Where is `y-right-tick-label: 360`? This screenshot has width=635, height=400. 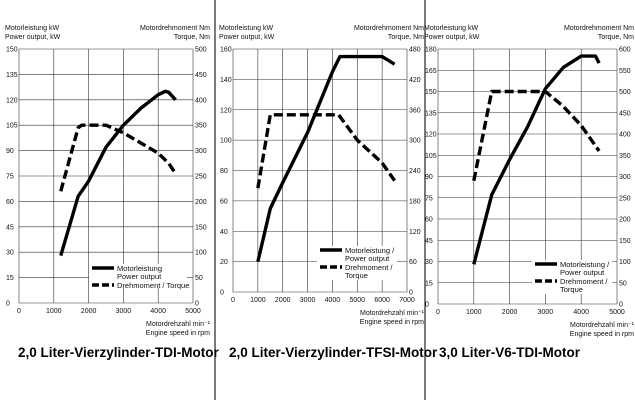
y-right-tick-label: 360 is located at coordinates (415, 110).